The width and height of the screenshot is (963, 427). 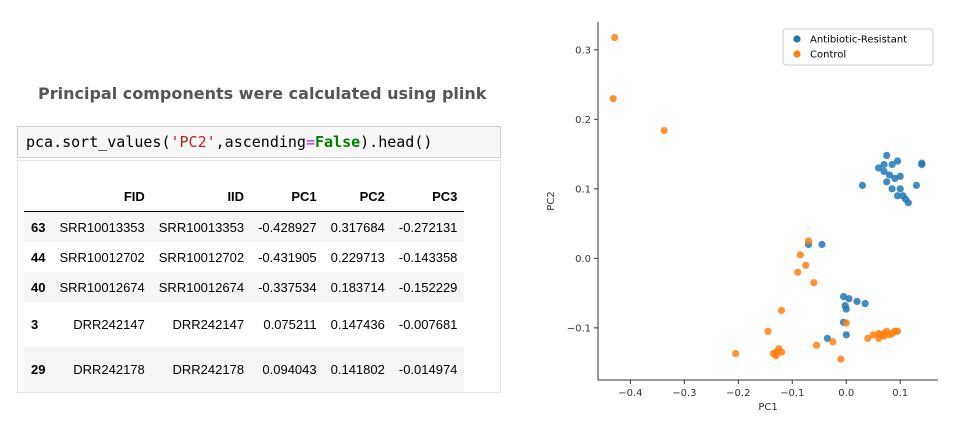 I want to click on y-tick-label: −0.1, so click(x=579, y=328).